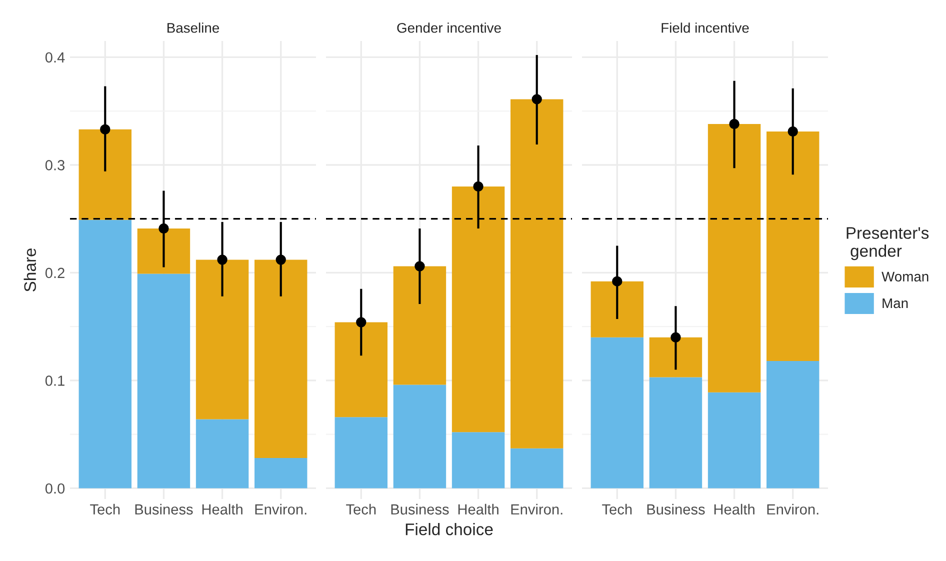 Image resolution: width=946 pixels, height=561 pixels. Describe the element at coordinates (54, 273) in the screenshot. I see `y-tick-label: 0.2` at that location.